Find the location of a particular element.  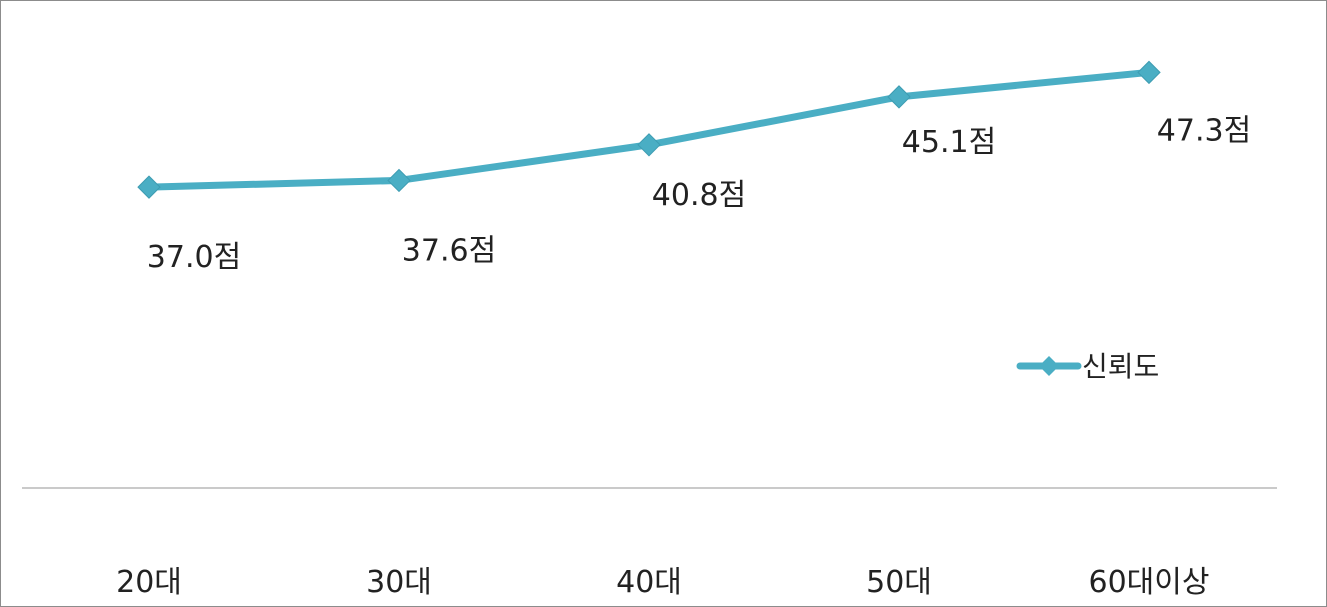

data-label: 37.6점 is located at coordinates (449, 250).